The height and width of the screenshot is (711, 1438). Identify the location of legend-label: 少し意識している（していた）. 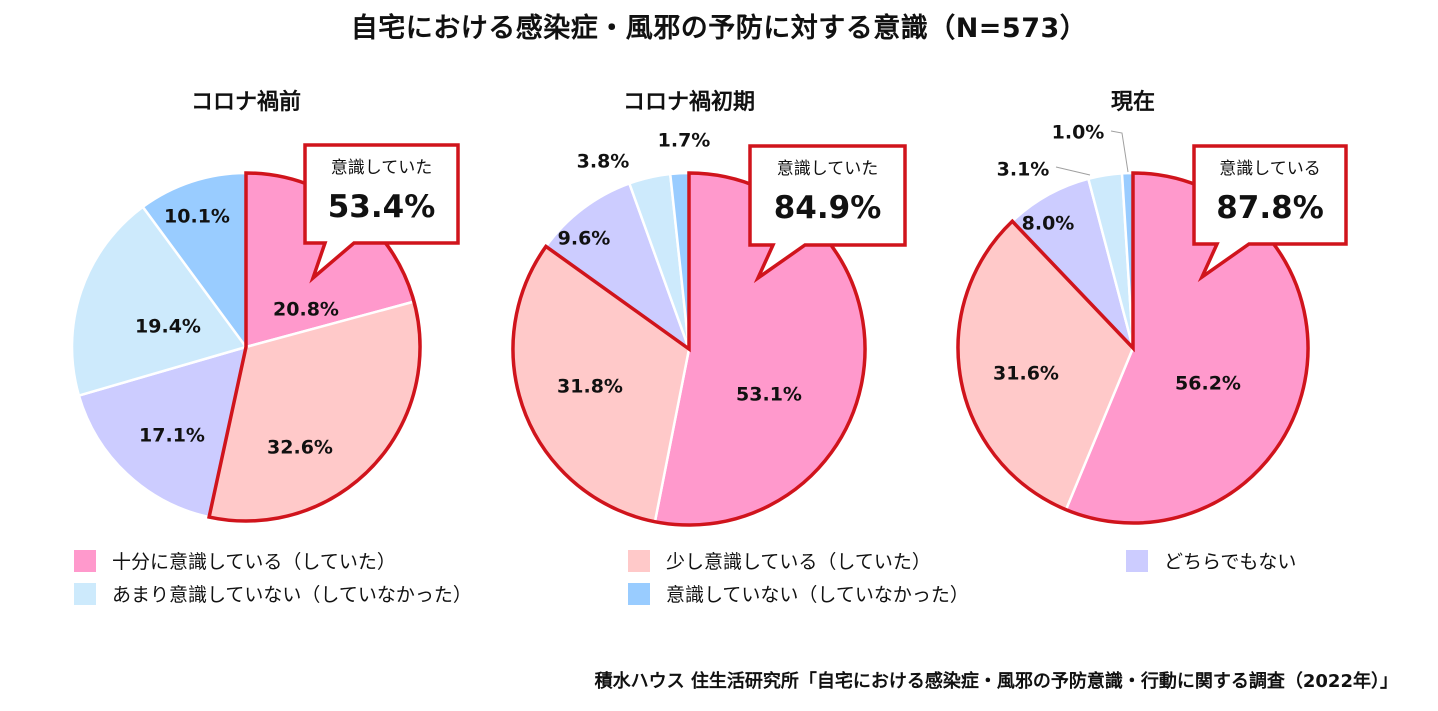
(798, 562).